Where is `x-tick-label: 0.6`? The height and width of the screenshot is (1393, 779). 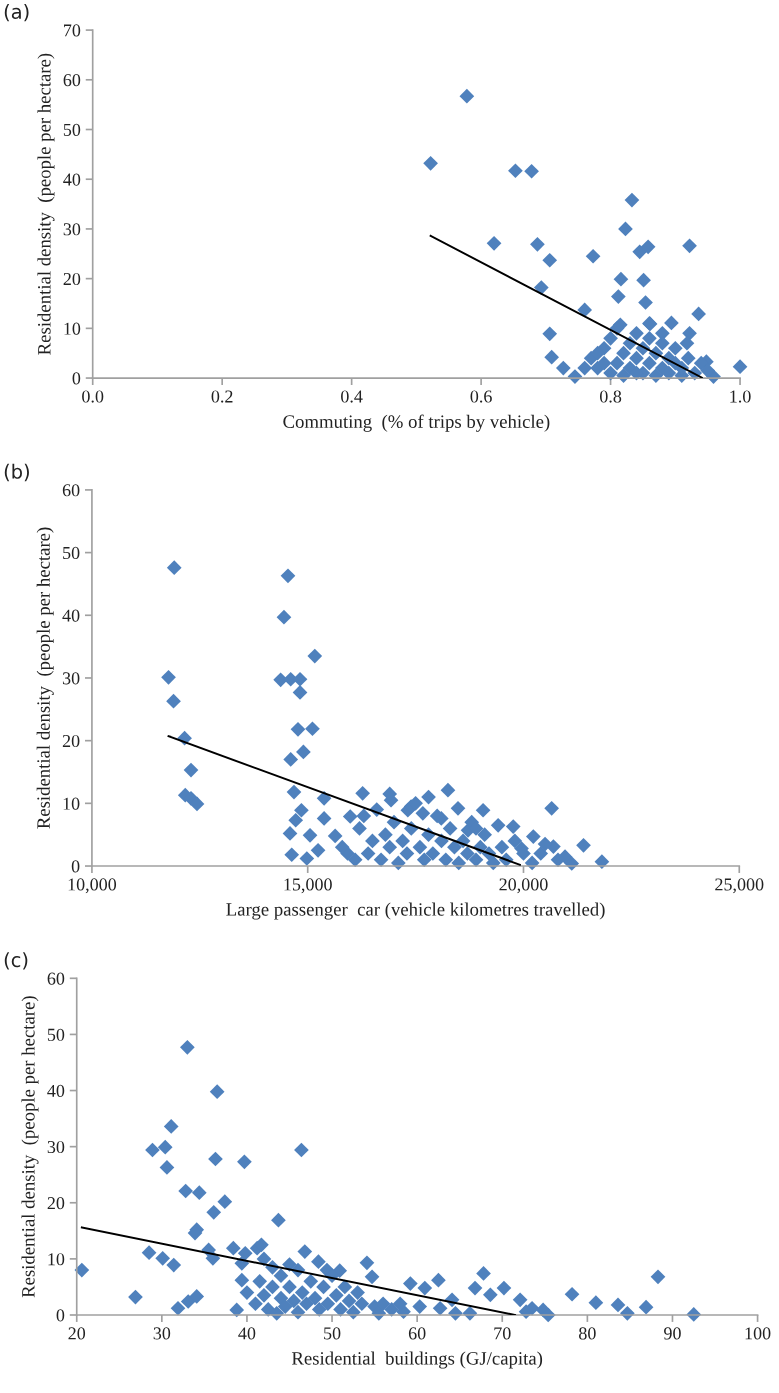
x-tick-label: 0.6 is located at coordinates (481, 396).